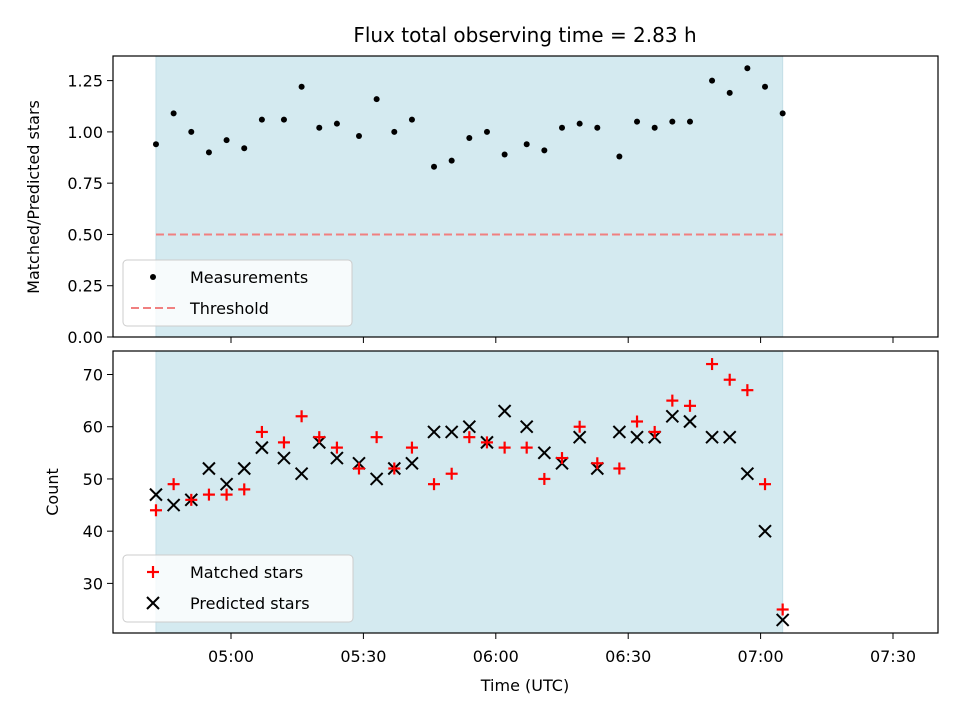 The height and width of the screenshot is (720, 960). I want to click on legend-matched-label: Matched stars, so click(246, 572).